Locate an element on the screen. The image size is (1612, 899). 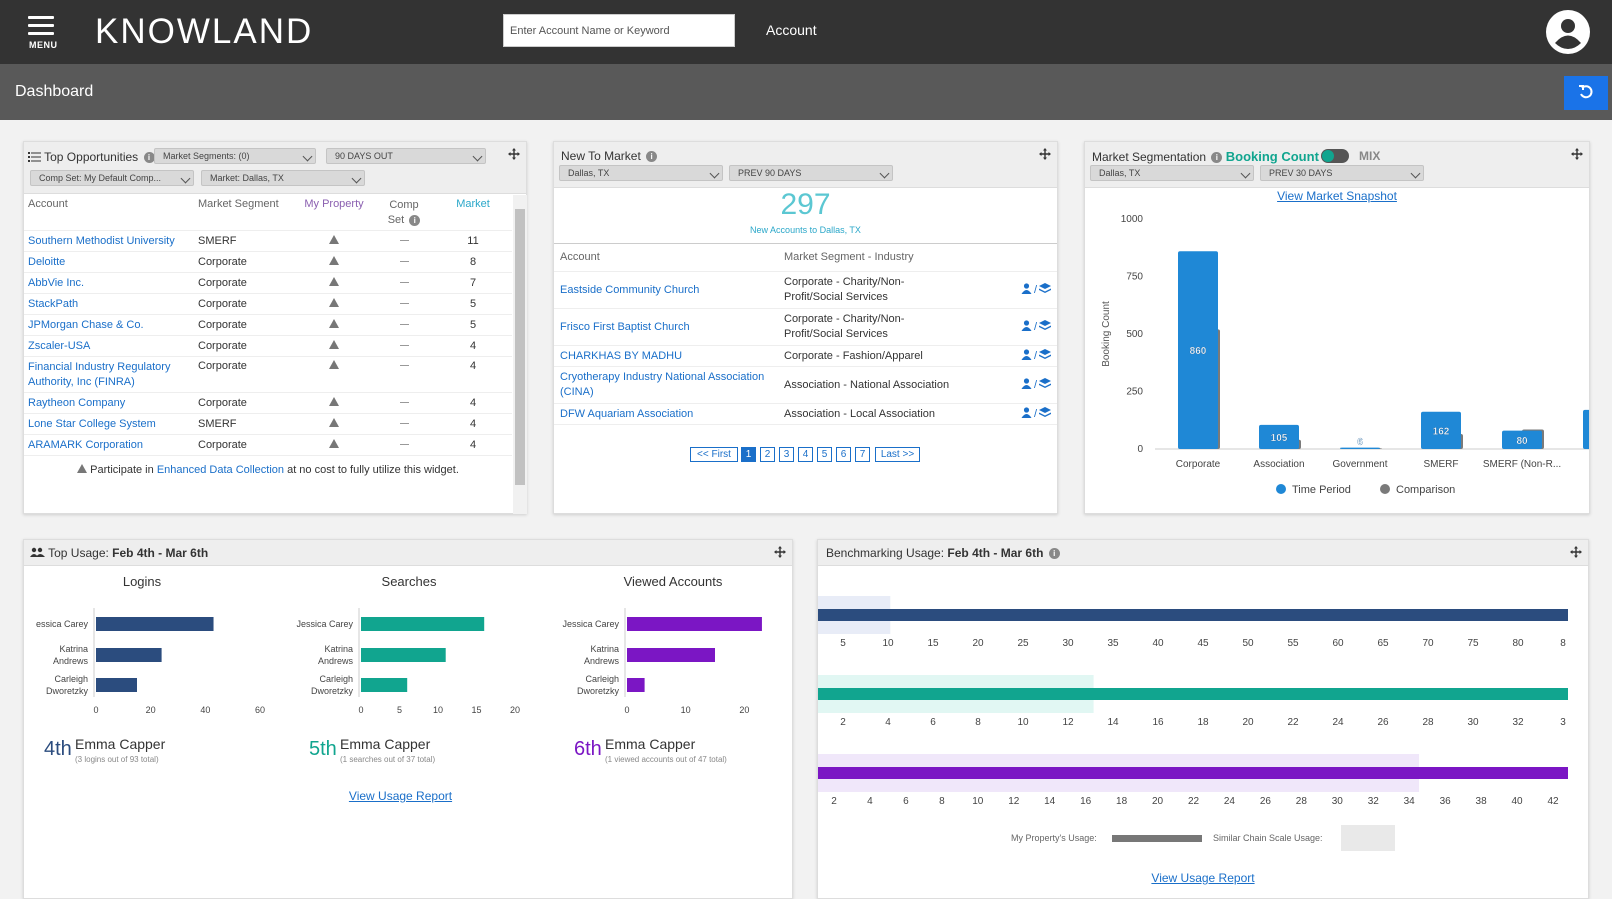
market-count-cell: 4 is located at coordinates (473, 346).